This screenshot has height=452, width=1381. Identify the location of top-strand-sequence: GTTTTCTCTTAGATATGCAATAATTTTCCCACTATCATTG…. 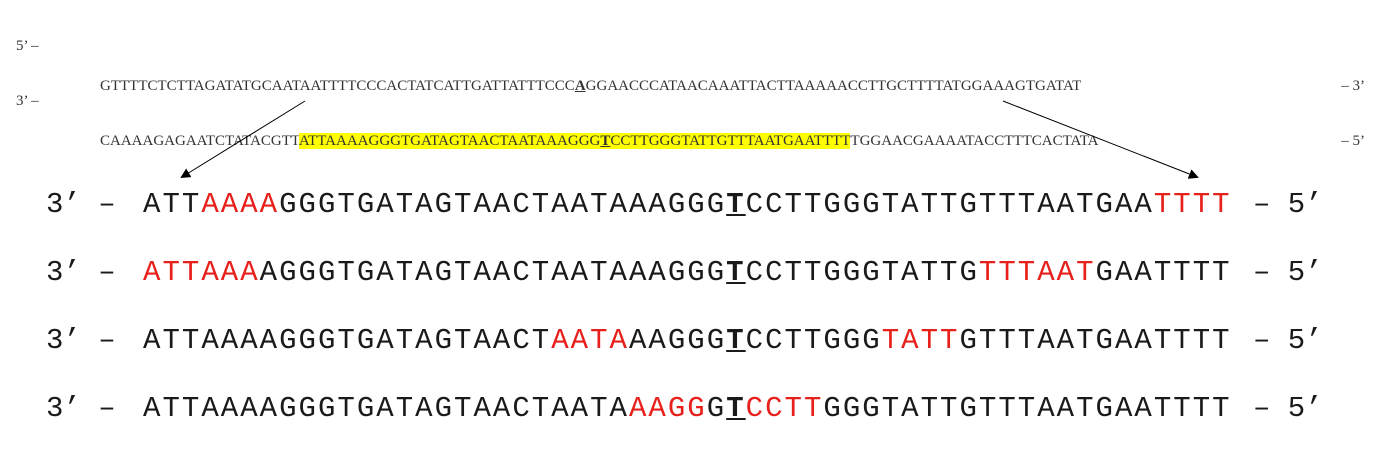
(698, 86).